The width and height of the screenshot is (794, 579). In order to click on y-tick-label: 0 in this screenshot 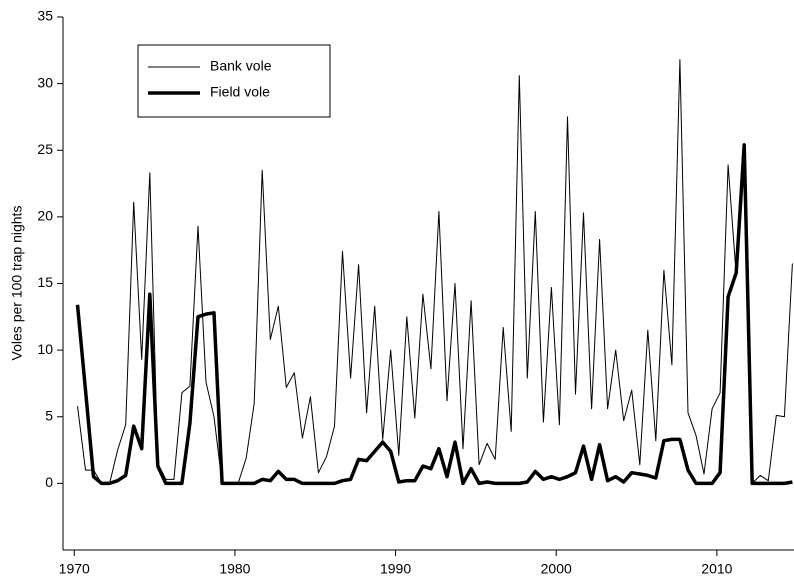, I will do `click(49, 482)`.